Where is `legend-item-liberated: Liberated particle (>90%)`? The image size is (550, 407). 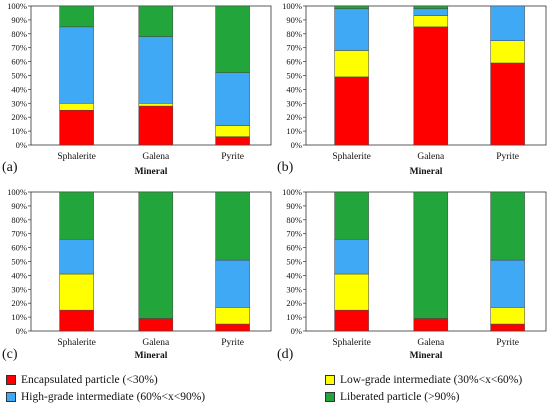 legend-item-liberated: Liberated particle (>90%) is located at coordinates (392, 397).